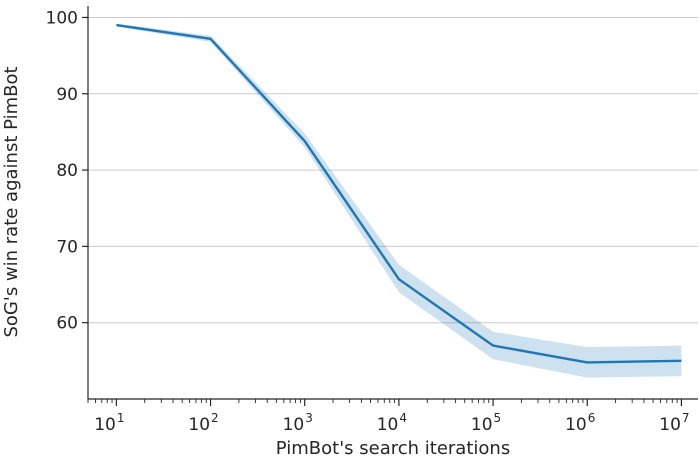  What do you see at coordinates (486, 423) in the screenshot?
I see `x-tick-label: 10⁵` at bounding box center [486, 423].